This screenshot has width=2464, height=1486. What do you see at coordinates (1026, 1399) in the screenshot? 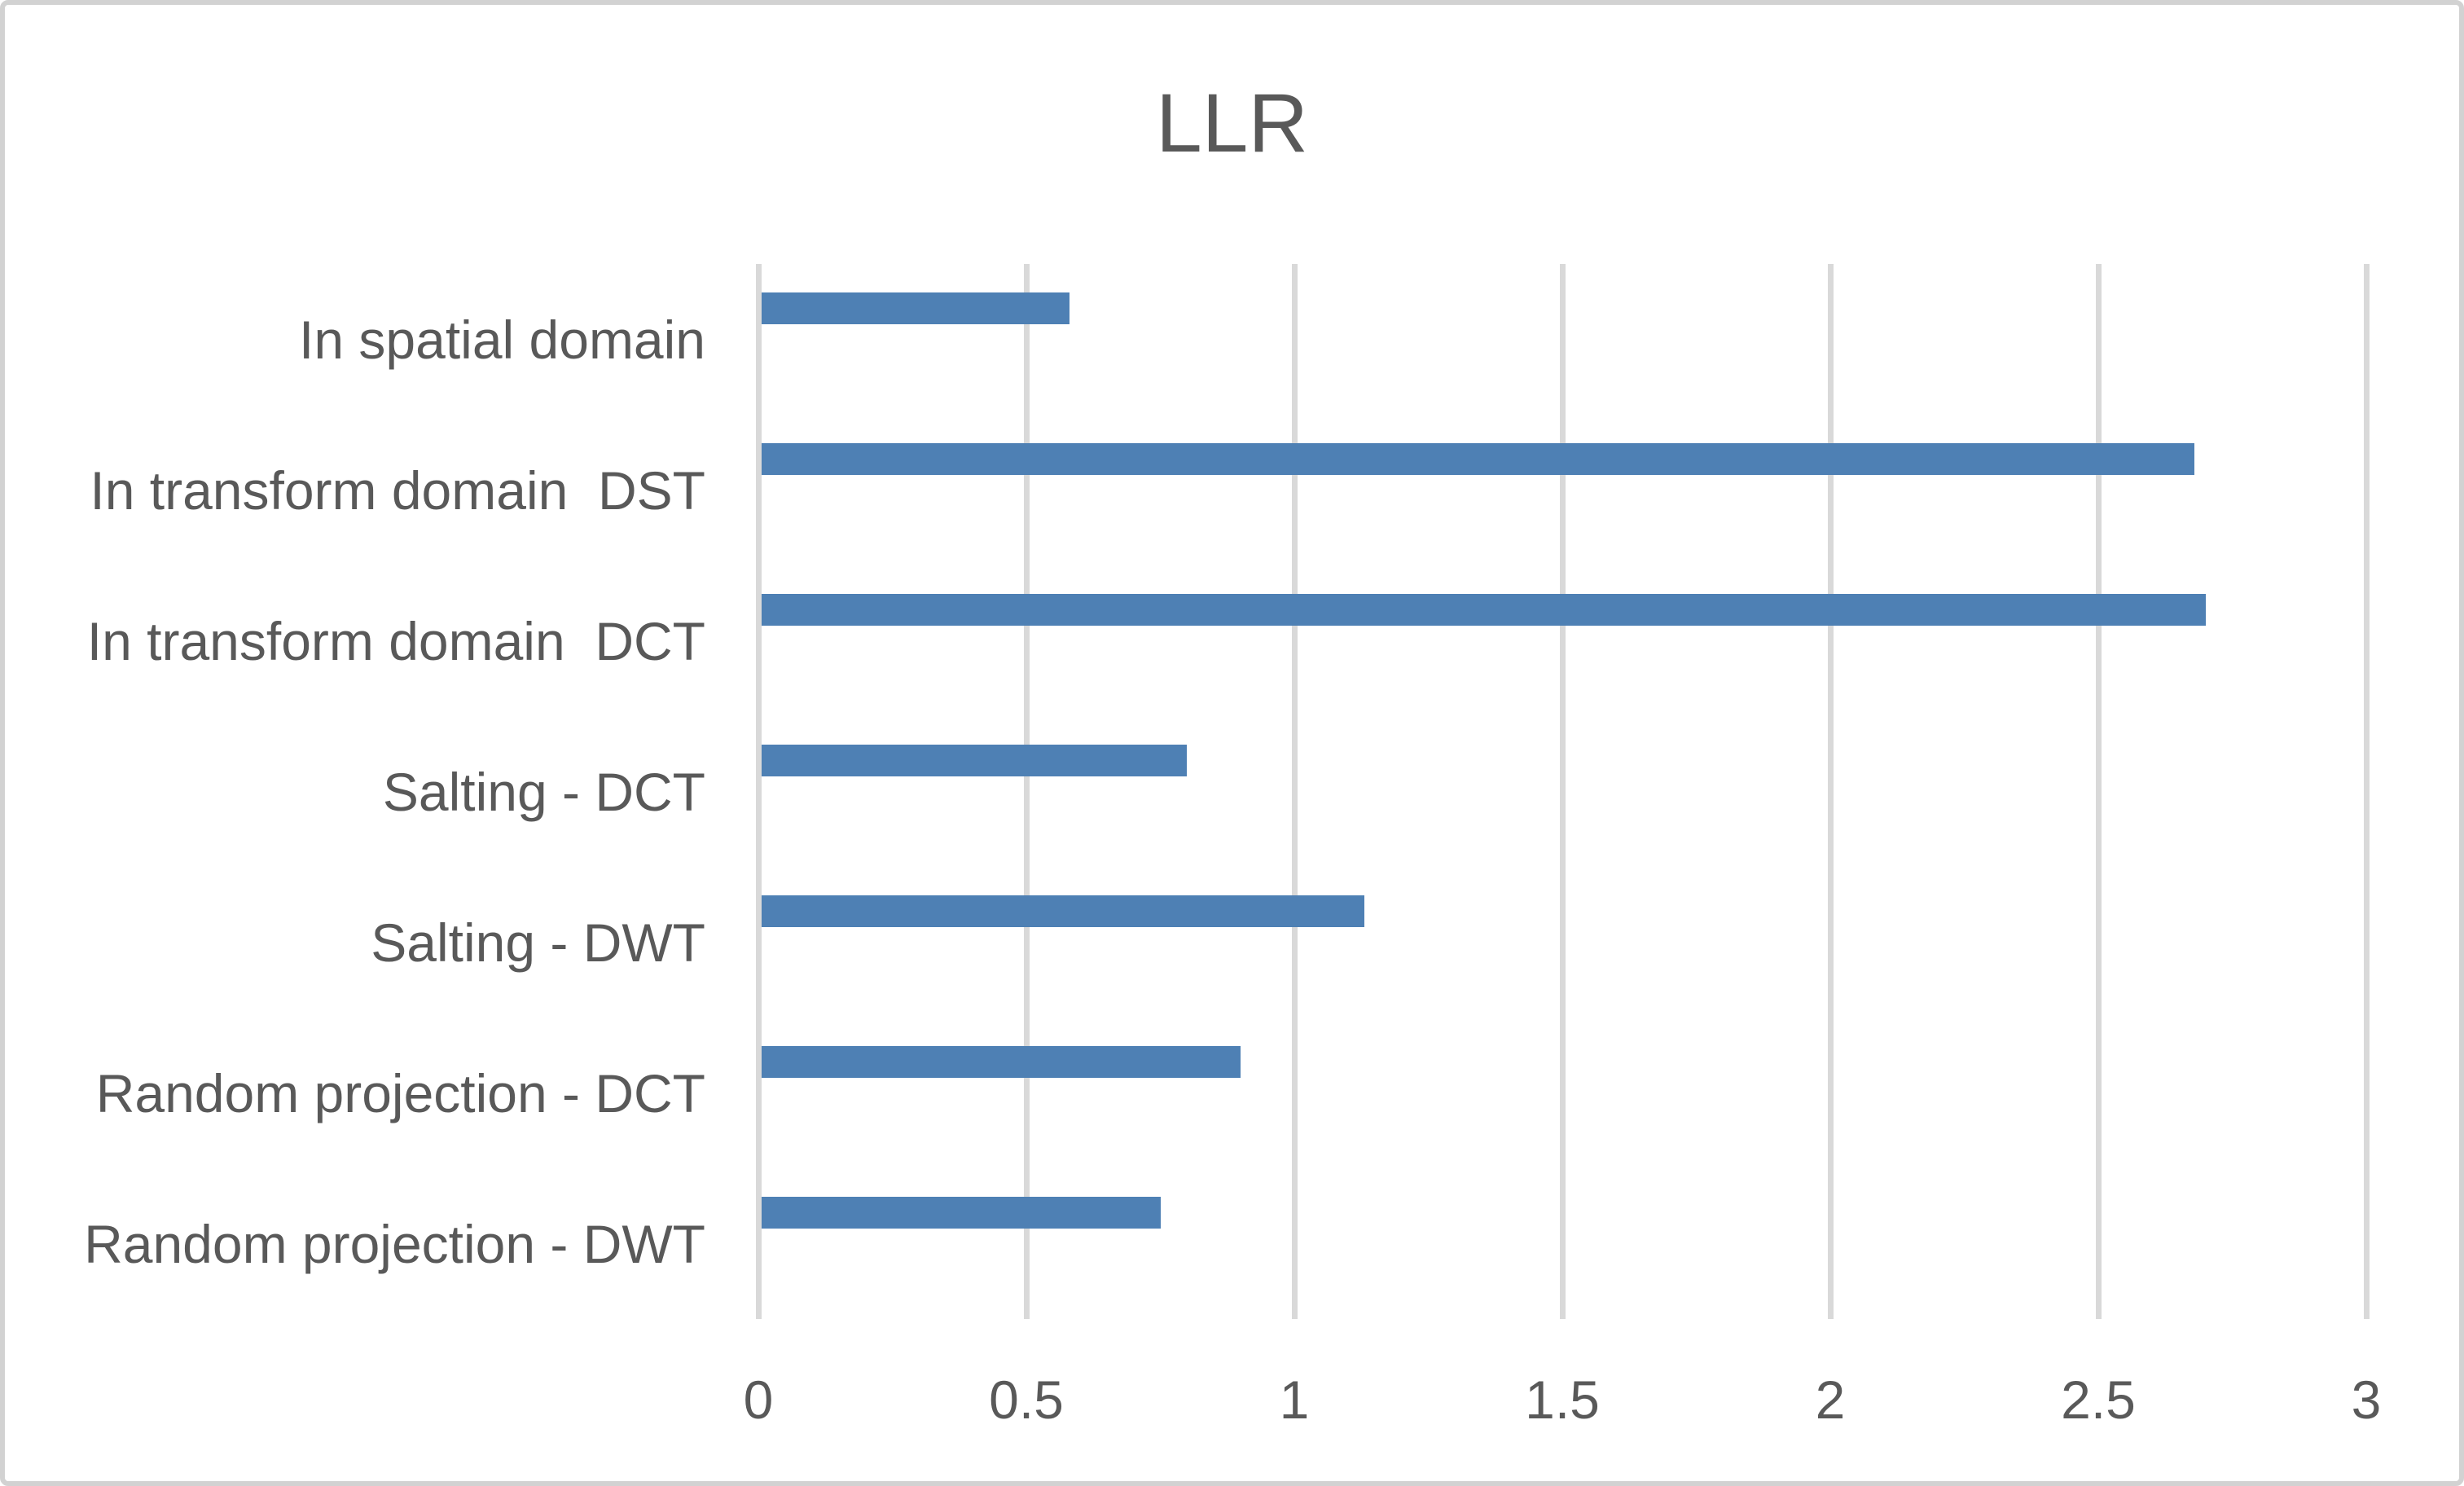
I see `x-tick-label: 0.5` at bounding box center [1026, 1399].